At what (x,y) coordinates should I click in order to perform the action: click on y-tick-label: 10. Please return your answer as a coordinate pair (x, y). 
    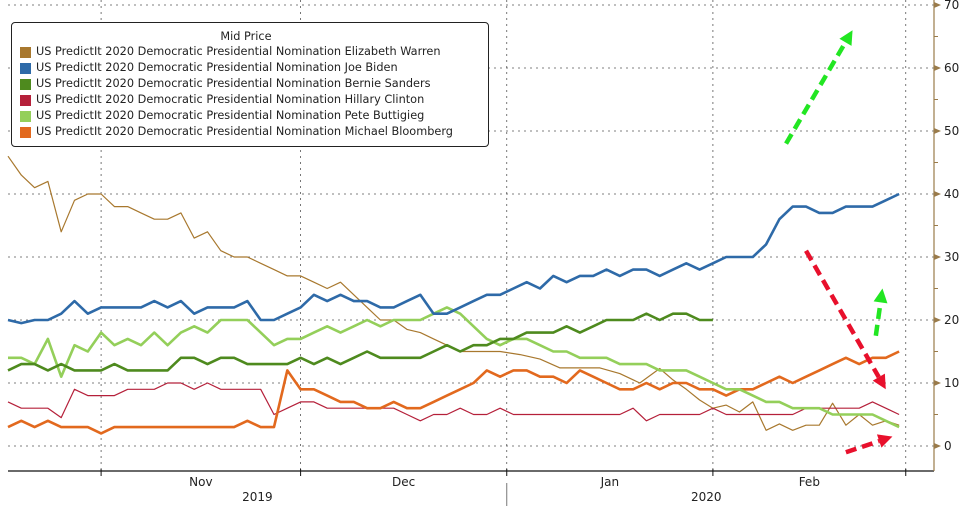
    Looking at the image, I should click on (951, 383).